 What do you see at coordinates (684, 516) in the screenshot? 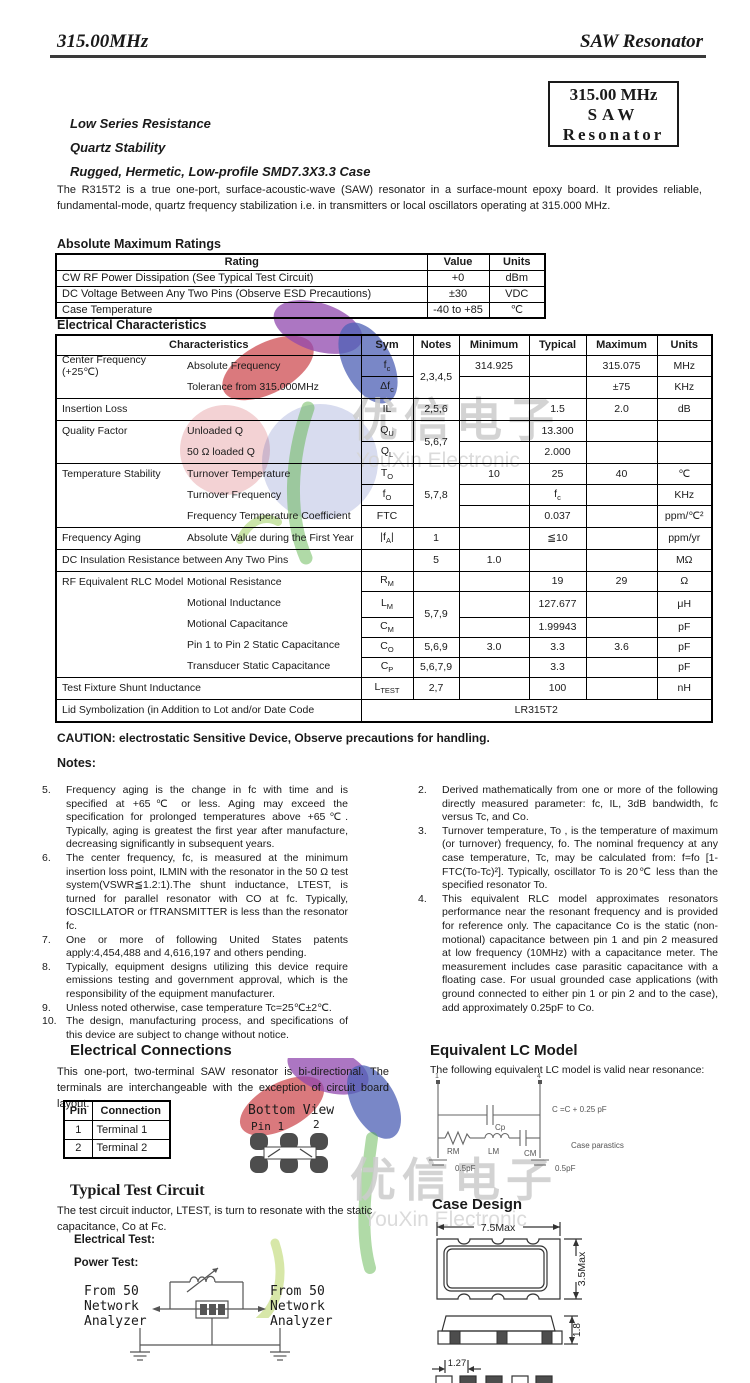
I see `ec-units: ppm/℃²` at bounding box center [684, 516].